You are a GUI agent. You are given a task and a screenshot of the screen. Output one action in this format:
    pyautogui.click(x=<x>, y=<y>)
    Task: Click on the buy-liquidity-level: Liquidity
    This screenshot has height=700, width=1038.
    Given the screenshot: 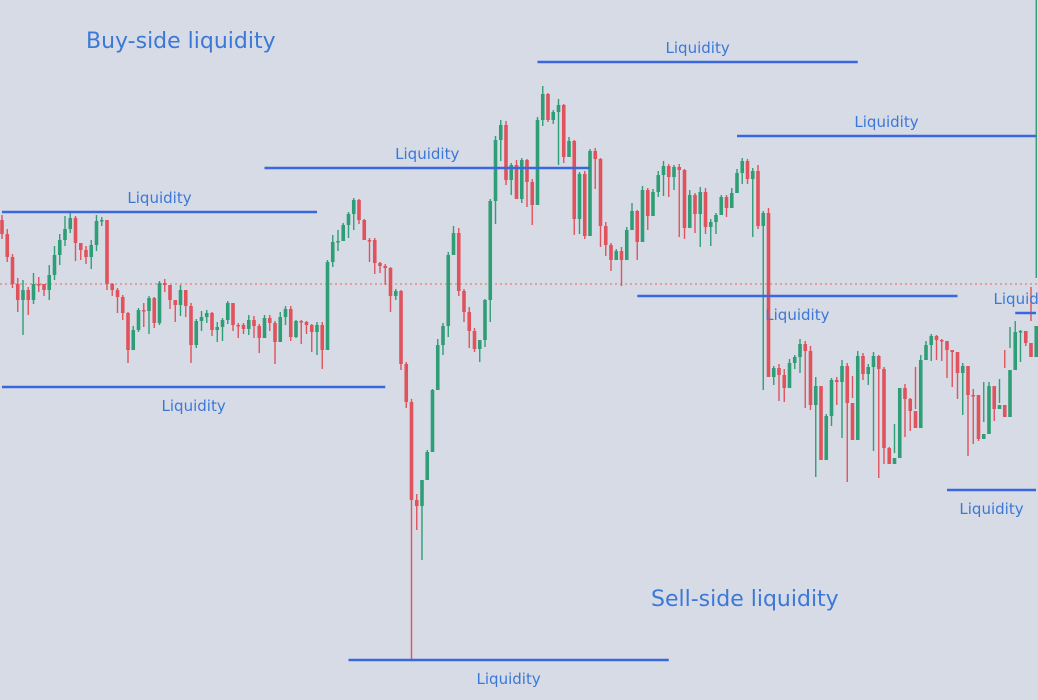 What is the action you would take?
    pyautogui.click(x=159, y=201)
    